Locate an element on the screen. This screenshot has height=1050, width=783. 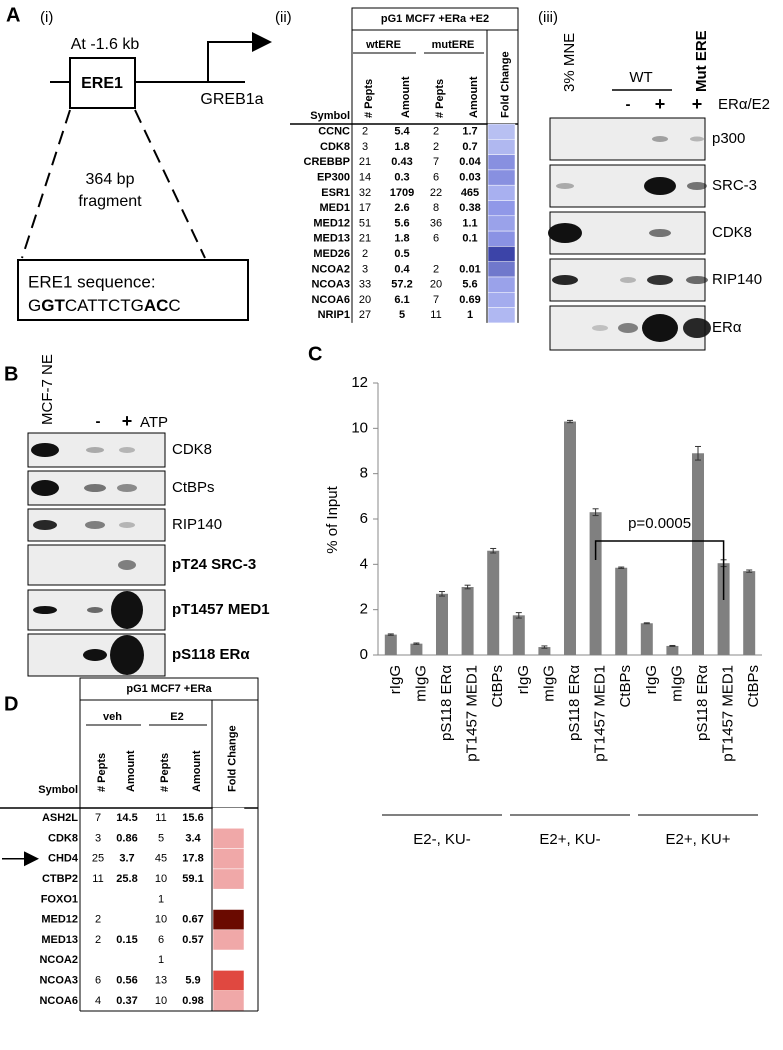
panel-label: C is located at coordinates (315, 354).